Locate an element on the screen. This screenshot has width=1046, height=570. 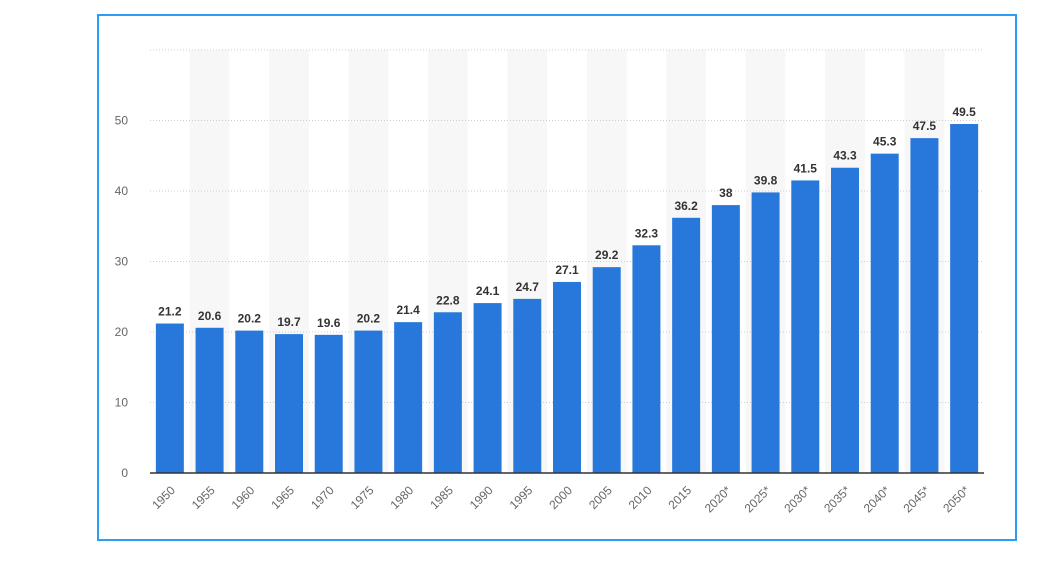
x-tick-label: 1995 is located at coordinates (521, 497).